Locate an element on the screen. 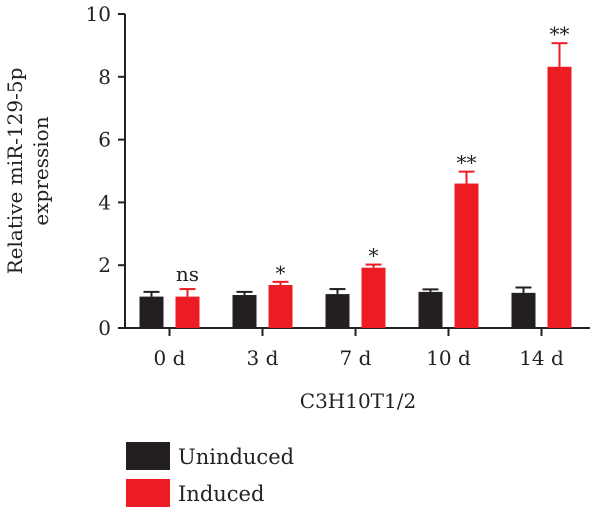 Image resolution: width=600 pixels, height=510 pixels. x-tick-labels: 0 d 3 d 7 d 10 d 14 d is located at coordinates (359, 349).